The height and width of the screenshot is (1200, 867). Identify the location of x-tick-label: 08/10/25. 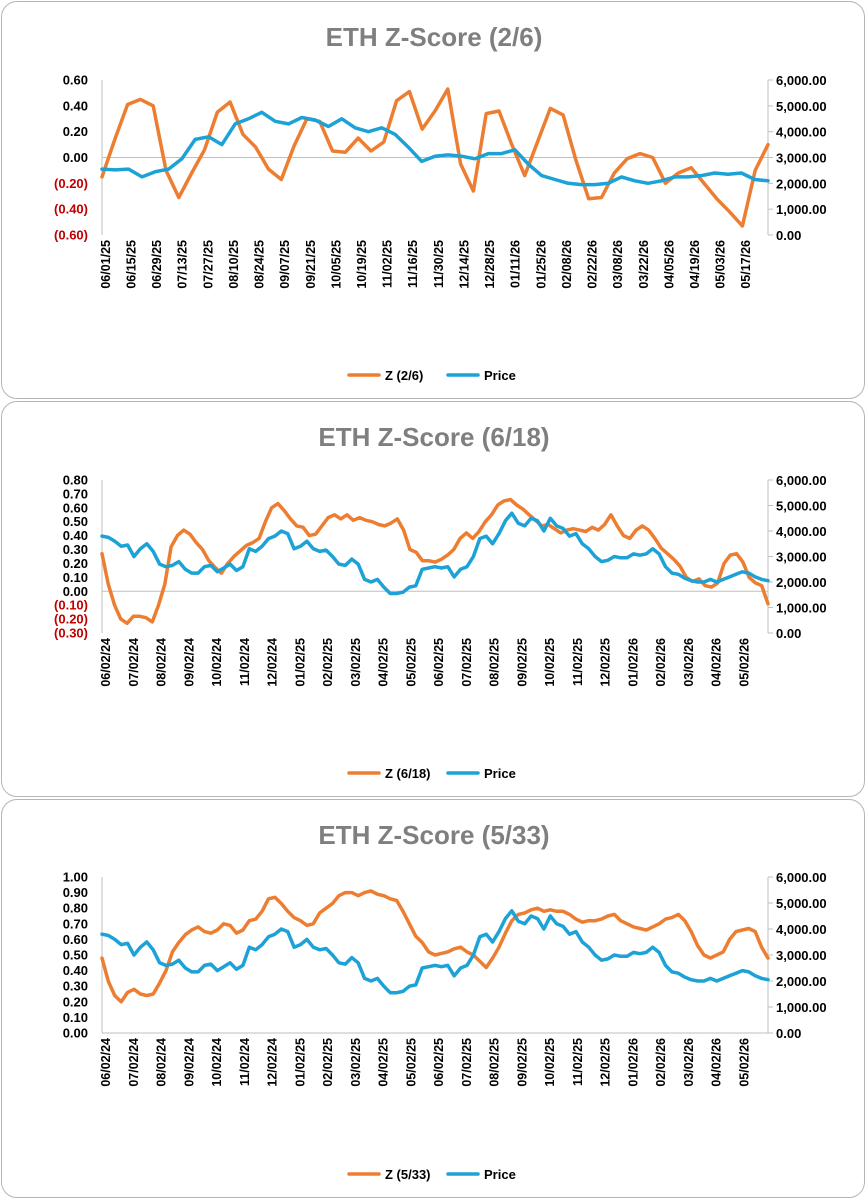
(234, 264).